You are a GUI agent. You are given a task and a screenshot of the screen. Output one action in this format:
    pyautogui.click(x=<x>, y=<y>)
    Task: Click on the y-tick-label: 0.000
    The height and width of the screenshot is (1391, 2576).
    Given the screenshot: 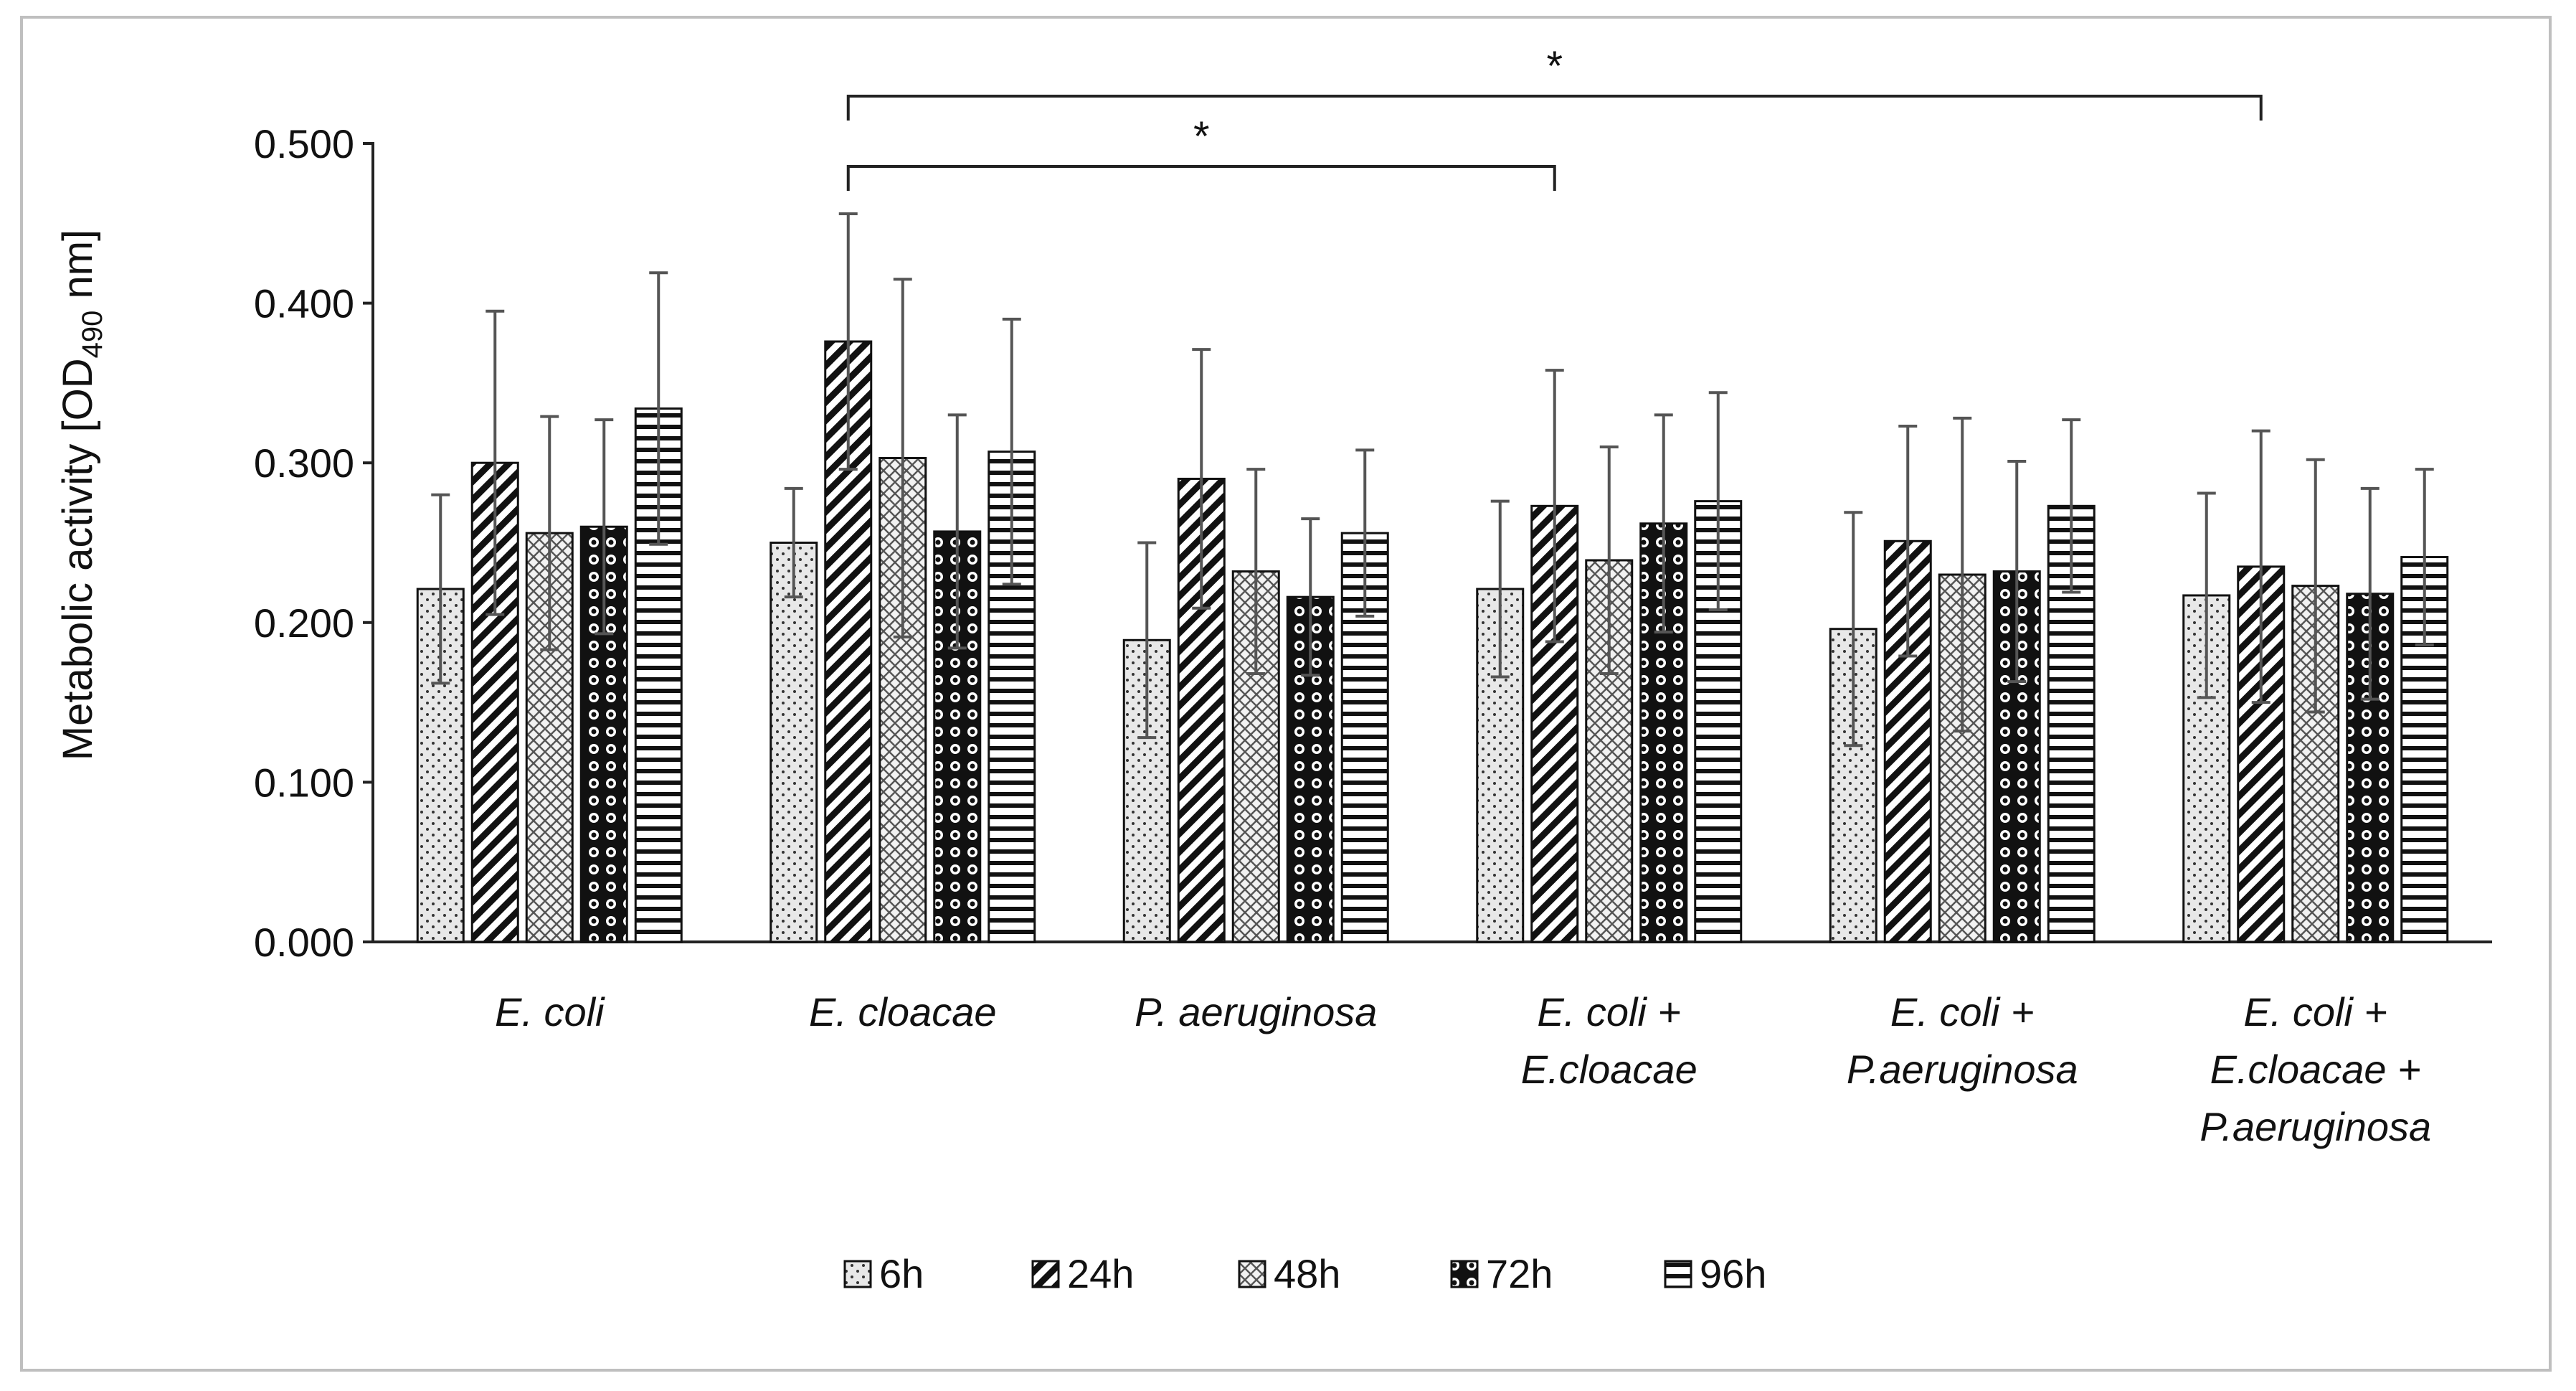 What is the action you would take?
    pyautogui.click(x=304, y=943)
    